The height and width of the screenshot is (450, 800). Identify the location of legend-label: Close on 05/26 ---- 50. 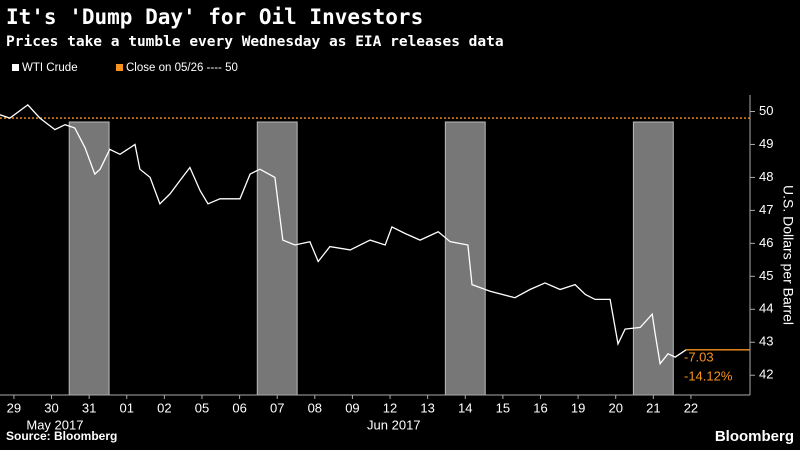
(182, 68).